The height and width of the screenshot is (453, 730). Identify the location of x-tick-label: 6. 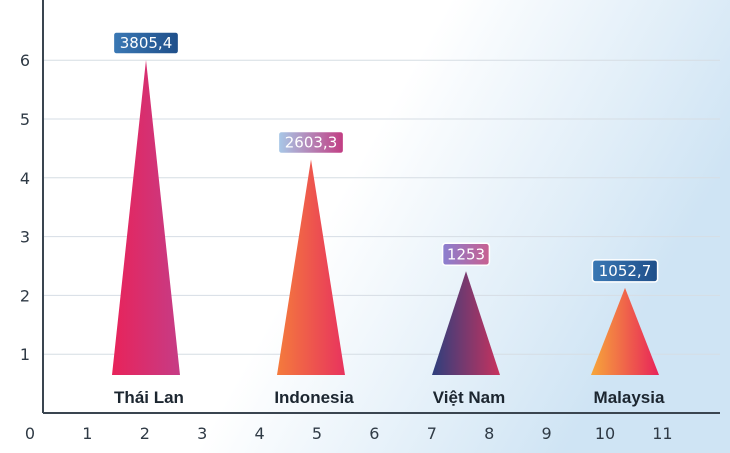
(374, 433).